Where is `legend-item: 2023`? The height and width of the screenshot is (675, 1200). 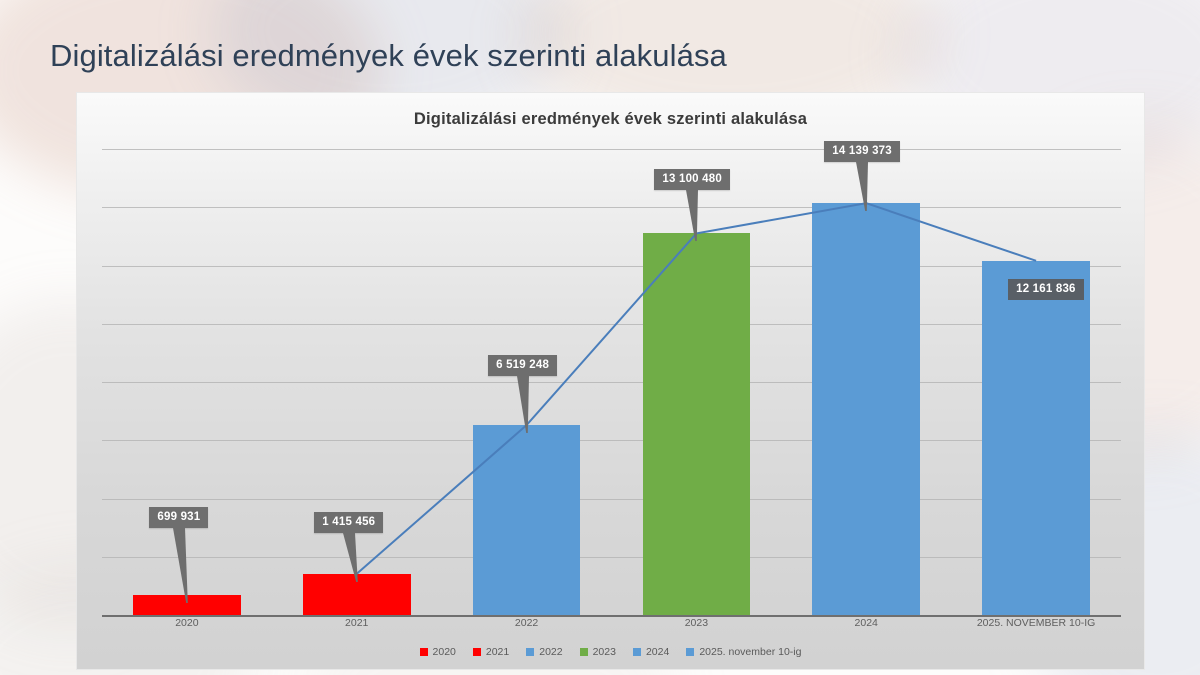
legend-item: 2023 is located at coordinates (597, 652).